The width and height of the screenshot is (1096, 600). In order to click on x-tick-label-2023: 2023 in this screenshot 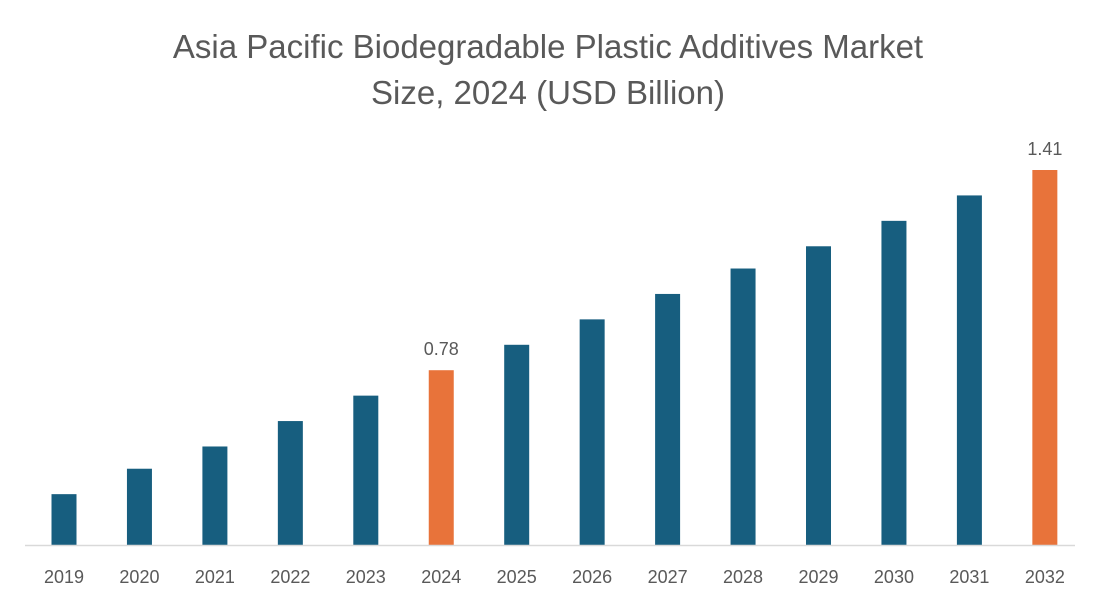, I will do `click(366, 577)`.